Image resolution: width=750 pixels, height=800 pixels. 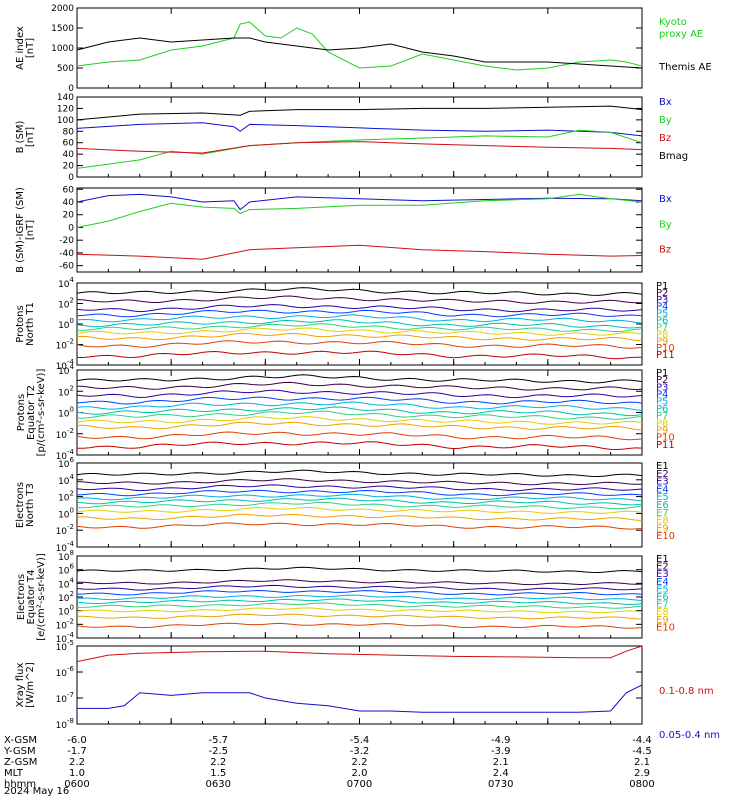 What do you see at coordinates (662, 489) in the screenshot?
I see `legend-e4: E4` at bounding box center [662, 489].